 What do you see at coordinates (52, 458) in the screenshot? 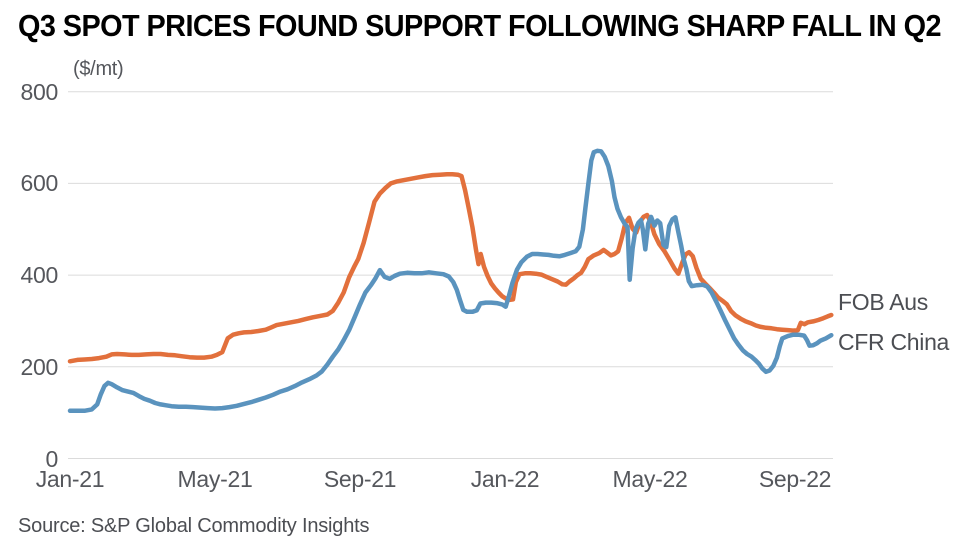
I see `y-axis-tick-label-0: 0` at bounding box center [52, 458].